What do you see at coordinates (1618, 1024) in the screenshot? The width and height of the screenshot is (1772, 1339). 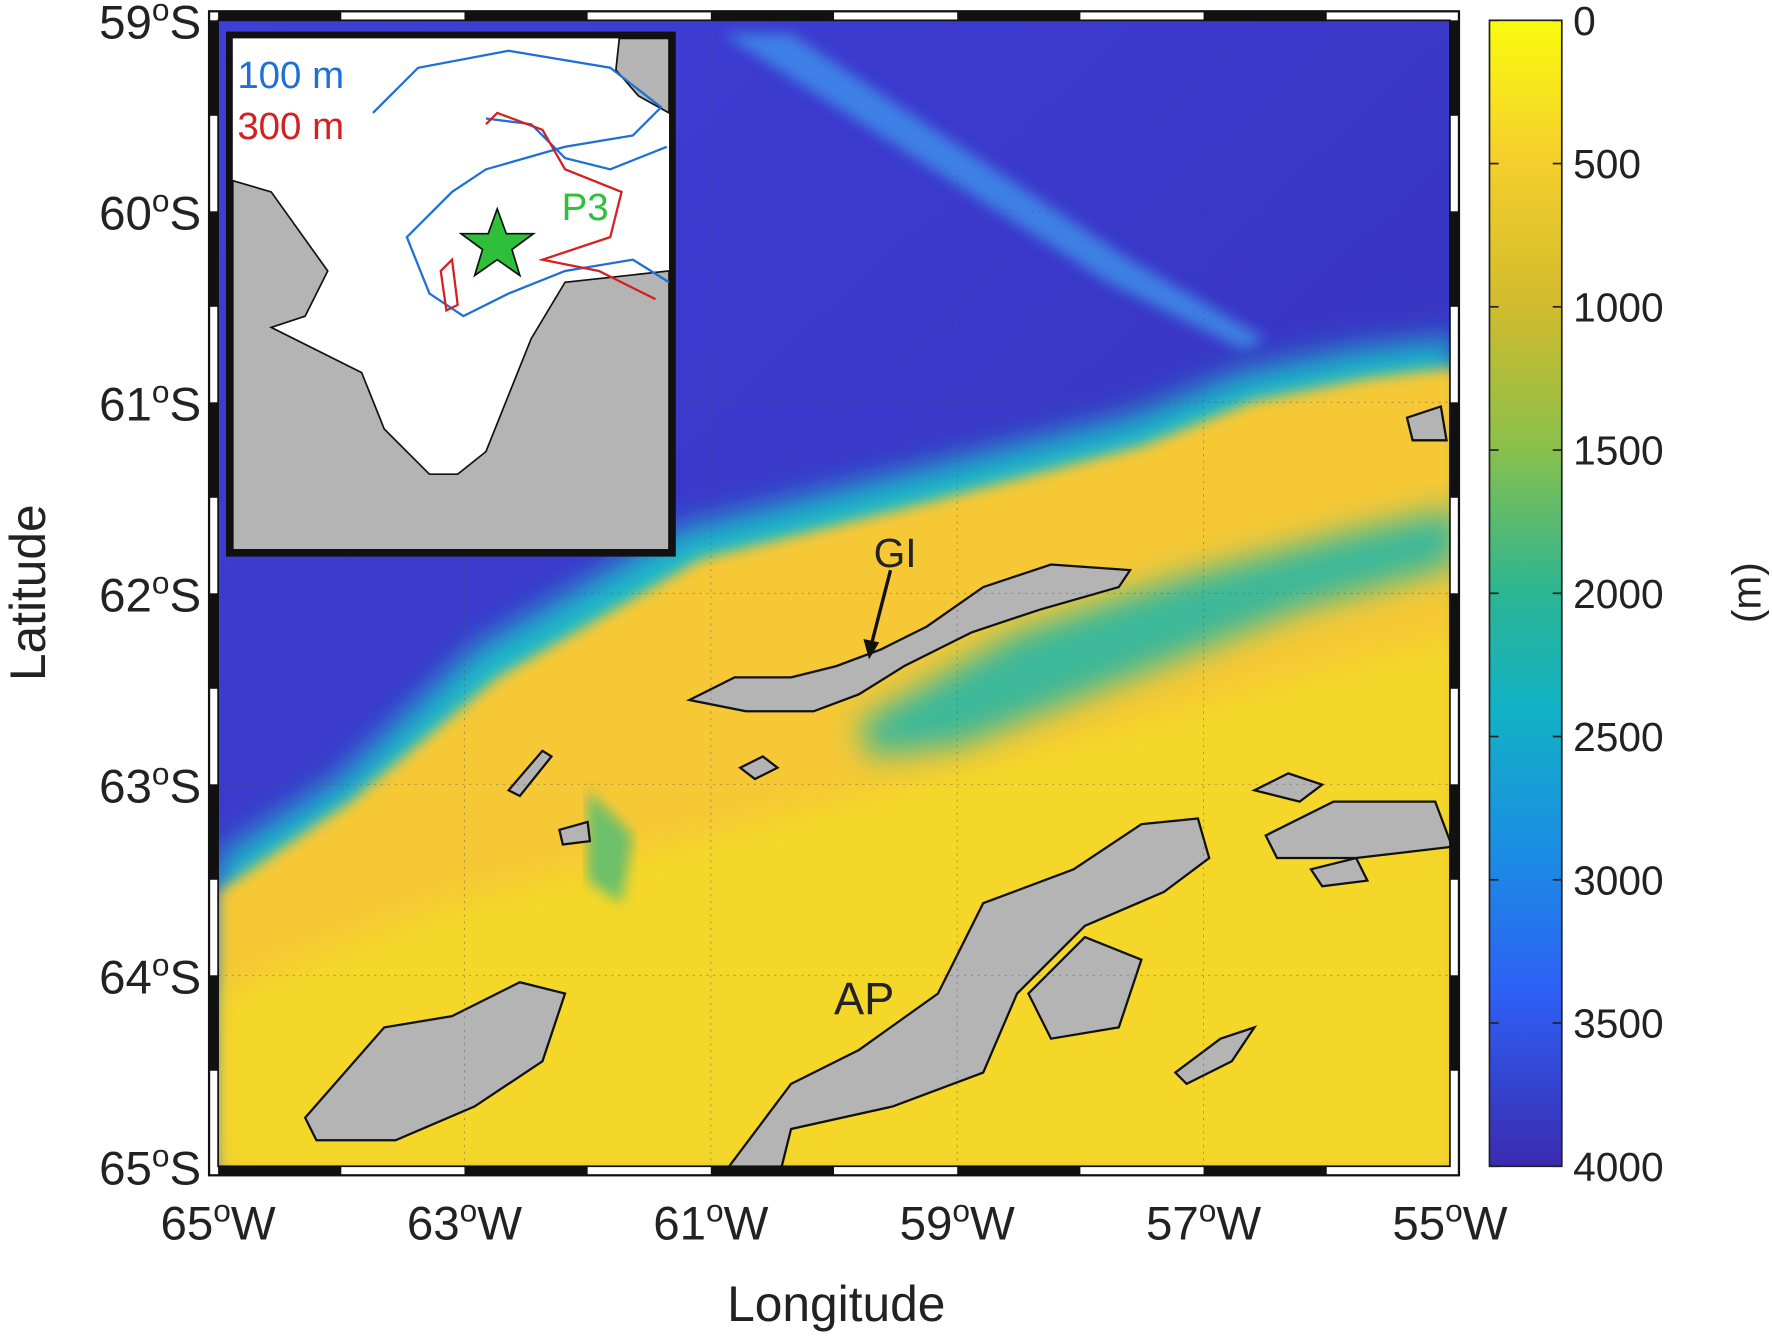 I see `colorbar-tick-label: 3500` at bounding box center [1618, 1024].